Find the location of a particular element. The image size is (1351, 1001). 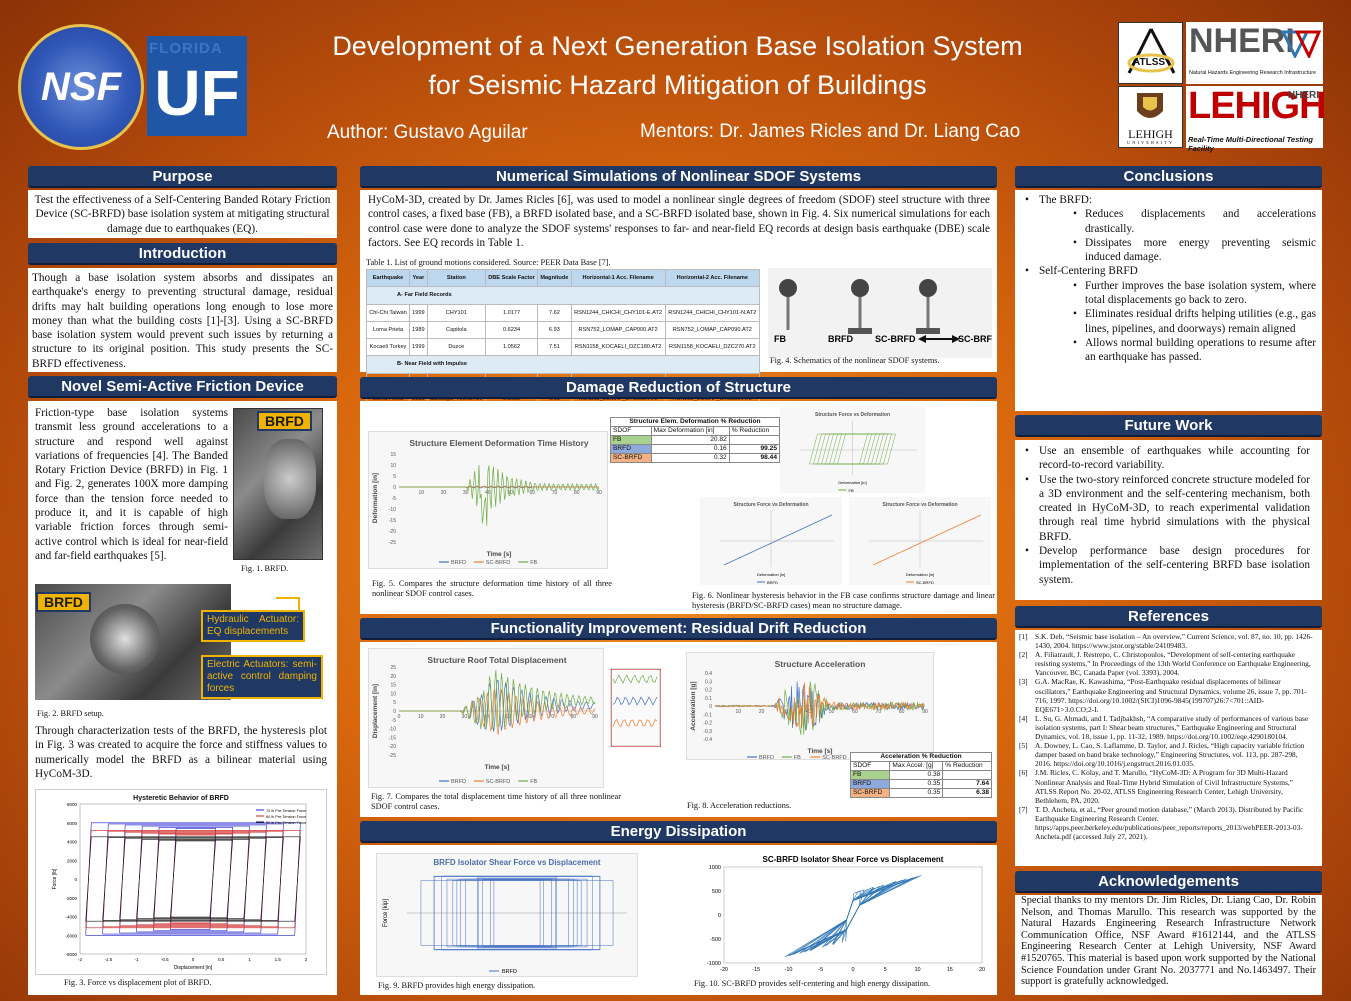

sdof-schematic-svg: FB BRFD SC-BRFD SC-BRFD is located at coordinates (886, 311).